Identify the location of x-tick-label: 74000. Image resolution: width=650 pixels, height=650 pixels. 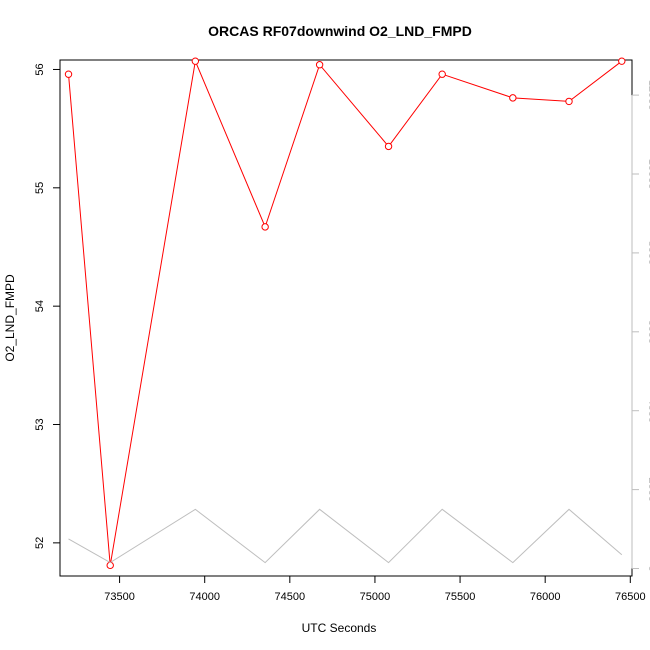
(204, 597).